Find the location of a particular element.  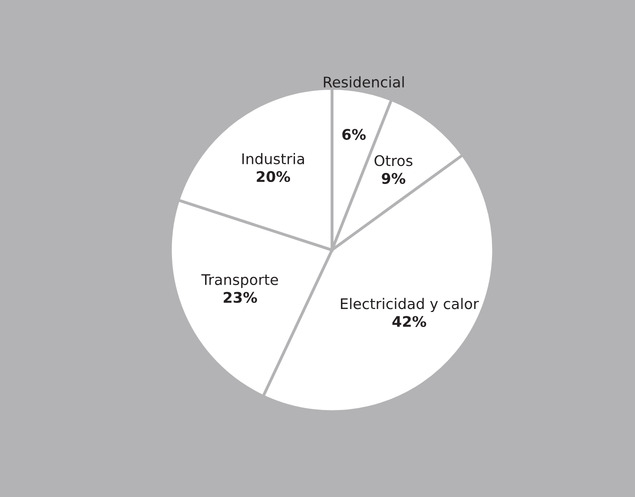

slice-label: Otros is located at coordinates (393, 160).